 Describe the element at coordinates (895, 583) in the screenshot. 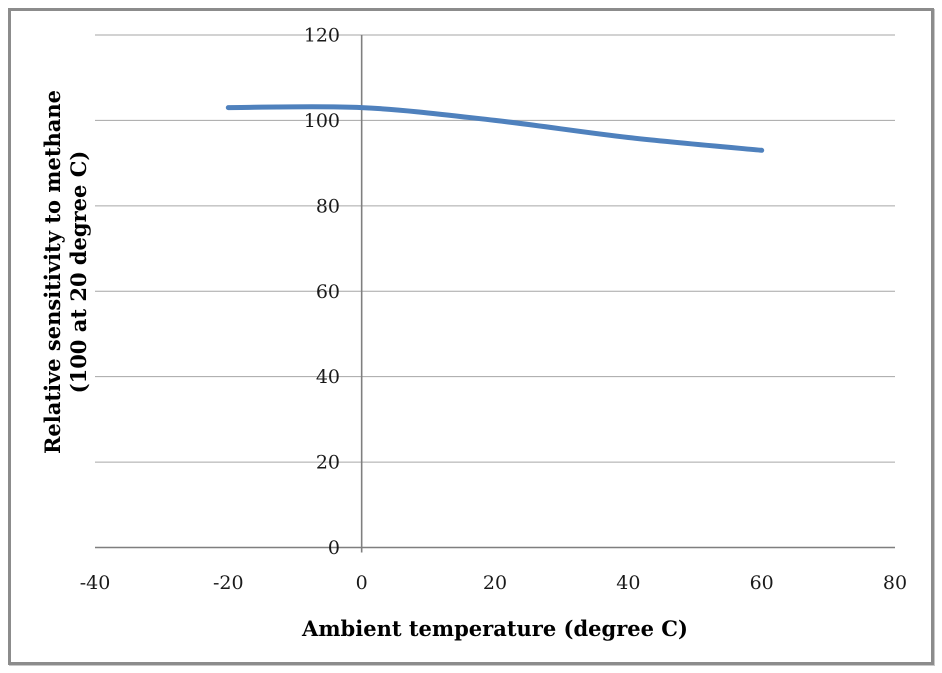

I see `x-tick-label-80: 80` at that location.